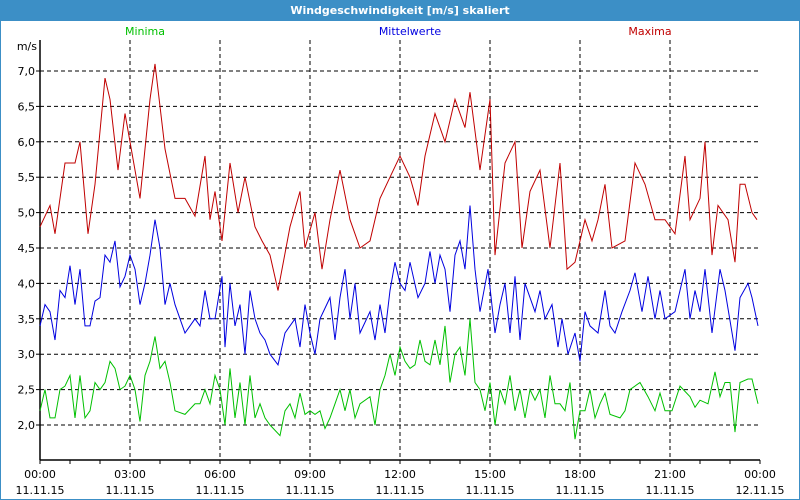 This screenshot has height=500, width=800. What do you see at coordinates (27, 142) in the screenshot?
I see `y-tick-label: 6,0` at bounding box center [27, 142].